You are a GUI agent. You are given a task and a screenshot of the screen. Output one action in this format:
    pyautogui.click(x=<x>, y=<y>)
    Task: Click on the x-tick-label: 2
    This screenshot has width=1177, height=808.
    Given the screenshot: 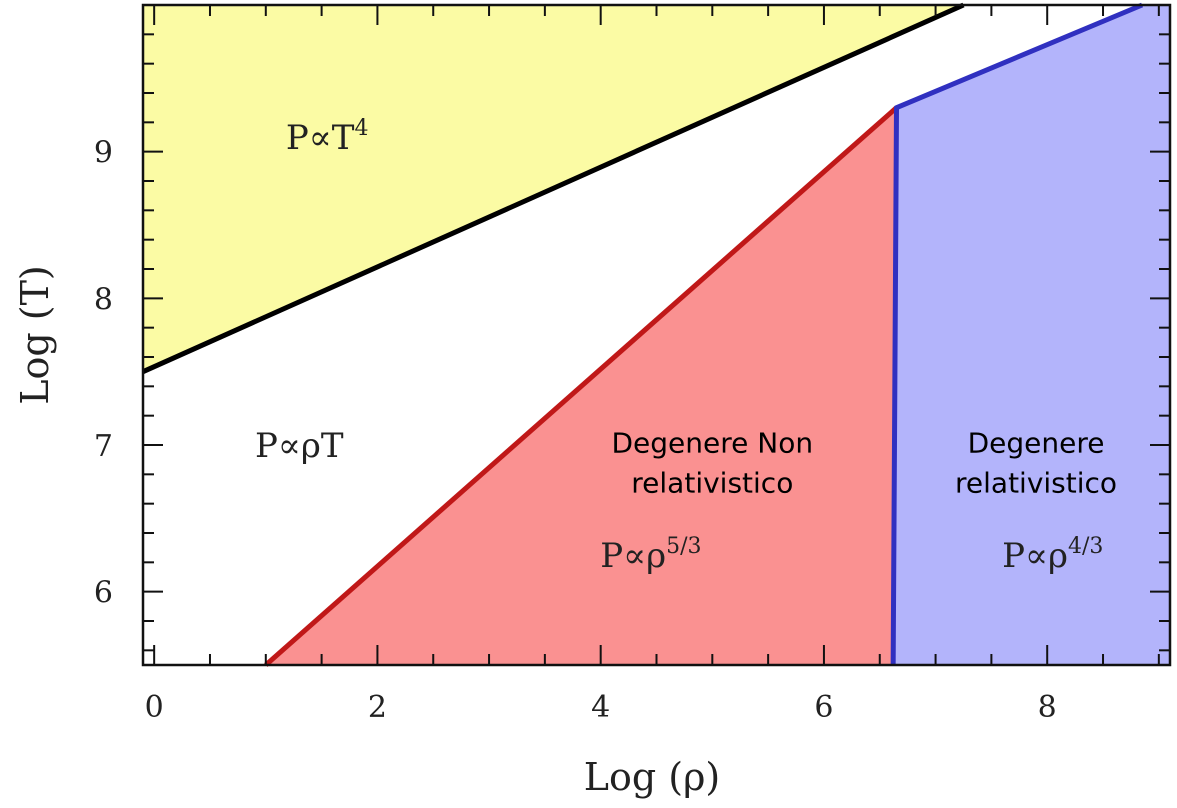 What is the action you would take?
    pyautogui.click(x=377, y=707)
    